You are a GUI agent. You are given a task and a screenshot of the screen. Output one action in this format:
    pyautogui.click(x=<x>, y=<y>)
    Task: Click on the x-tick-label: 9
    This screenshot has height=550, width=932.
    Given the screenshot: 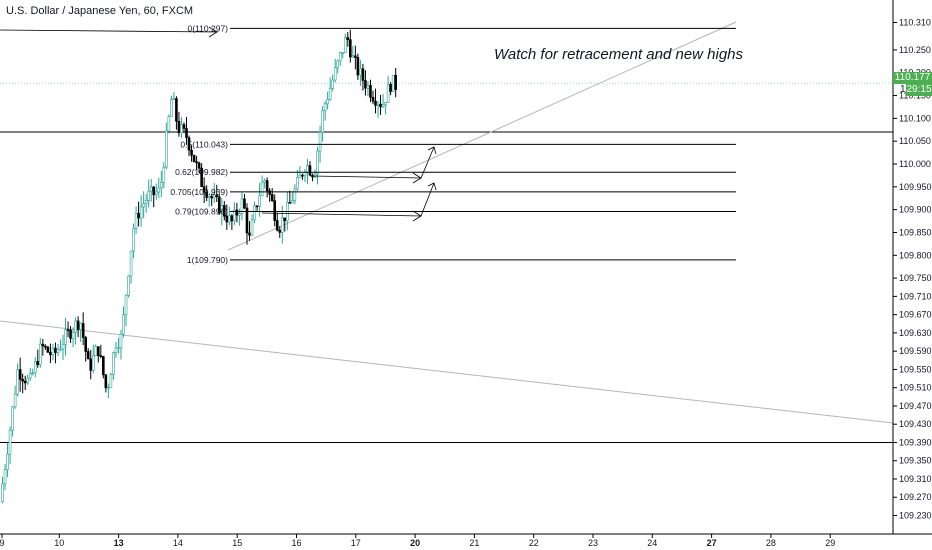 What is the action you would take?
    pyautogui.click(x=2, y=543)
    